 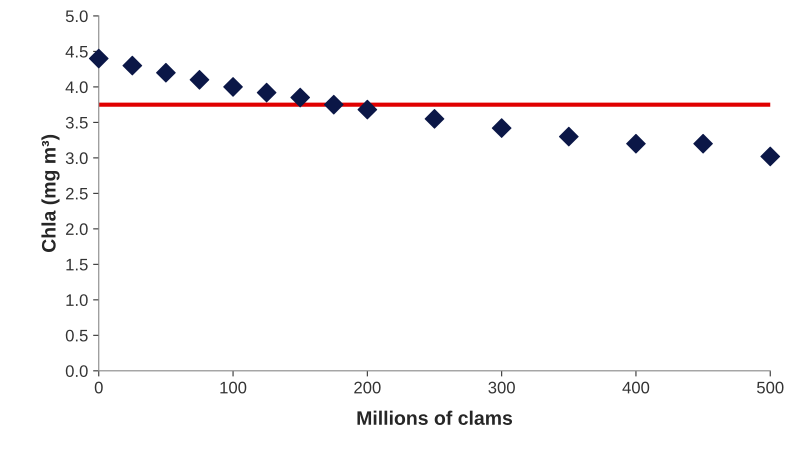 What do you see at coordinates (77, 194) in the screenshot?
I see `y-tick-label: 2.5` at bounding box center [77, 194].